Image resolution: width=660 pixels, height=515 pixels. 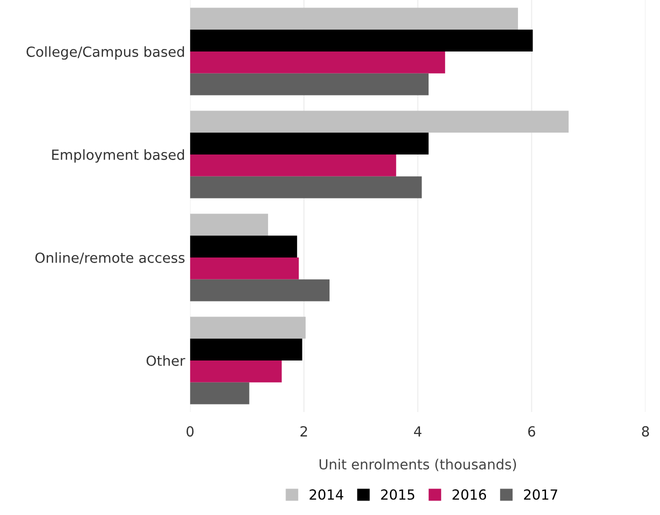 What do you see at coordinates (105, 53) in the screenshot?
I see `y-tick-label: College/Campus based` at bounding box center [105, 53].